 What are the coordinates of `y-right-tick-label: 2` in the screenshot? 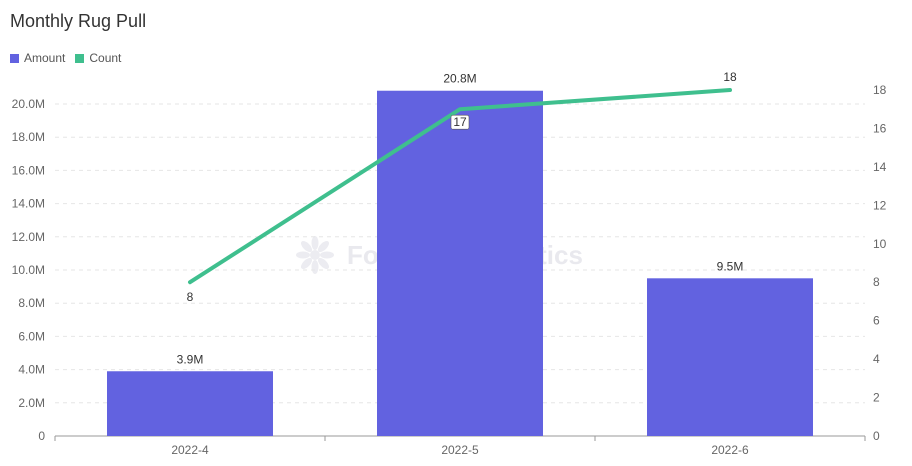 It's located at (876, 398).